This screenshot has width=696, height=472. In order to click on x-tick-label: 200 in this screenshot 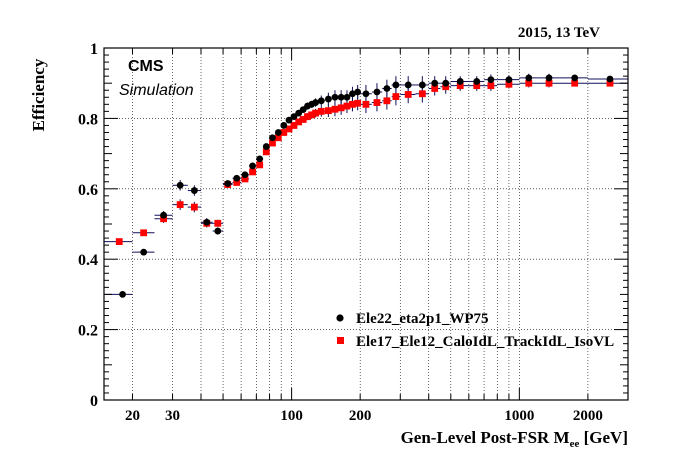, I will do `click(360, 416)`.